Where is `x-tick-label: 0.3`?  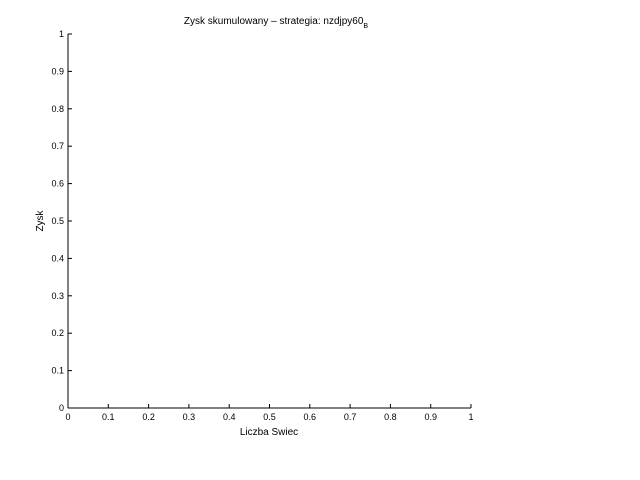 x-tick-label: 0.3 is located at coordinates (189, 417).